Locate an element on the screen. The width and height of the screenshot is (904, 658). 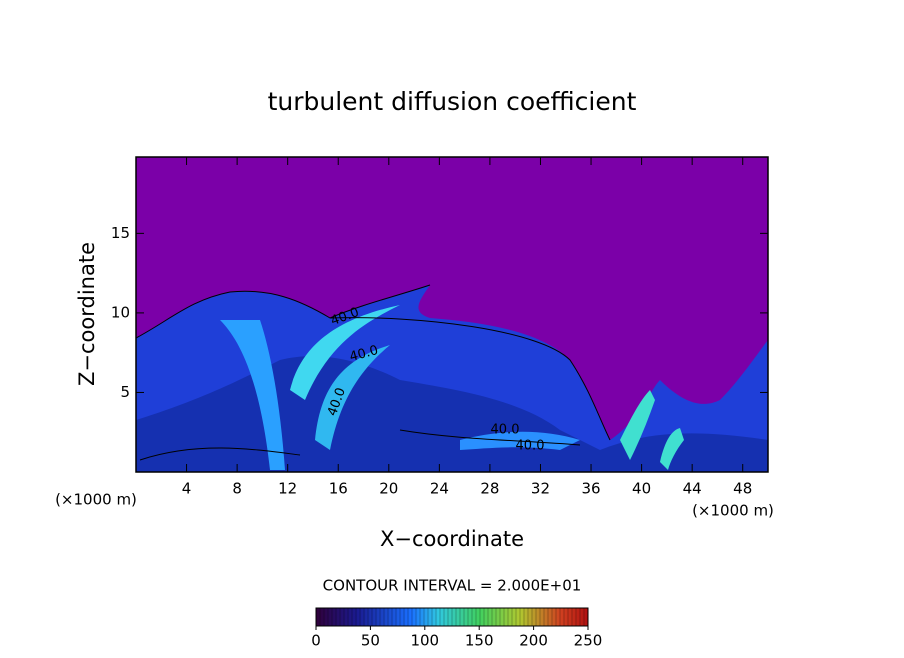
x-tick-label: 36 is located at coordinates (590, 489).